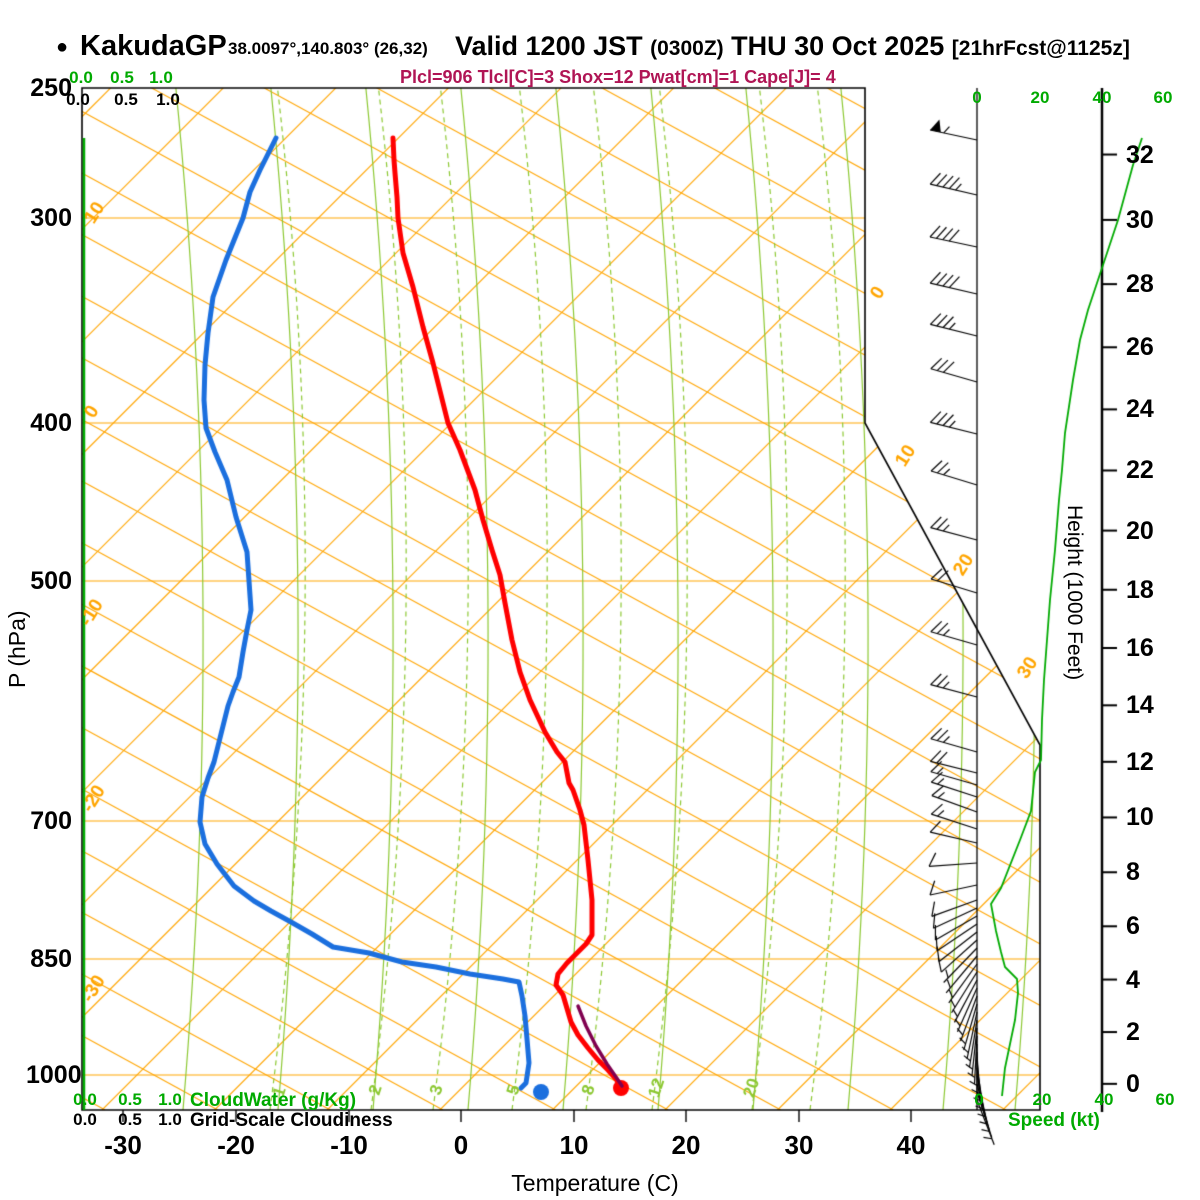 The height and width of the screenshot is (1200, 1200). I want to click on cloudiness-scale-bottom-label: 0.5, so click(130, 1119).